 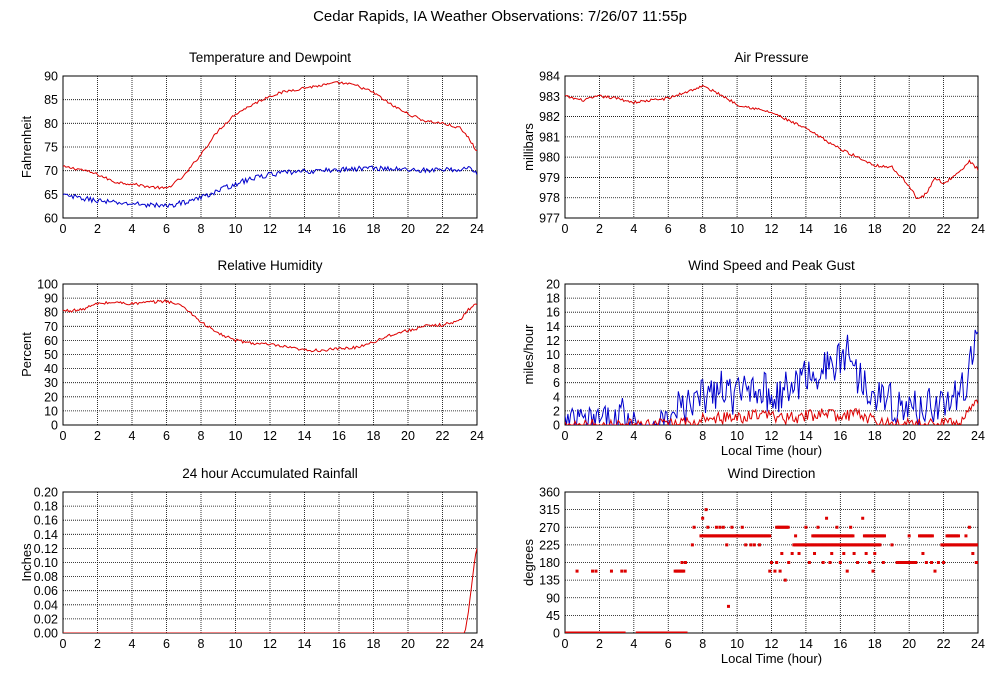 I want to click on x-tick-label: 0, so click(x=63, y=644).